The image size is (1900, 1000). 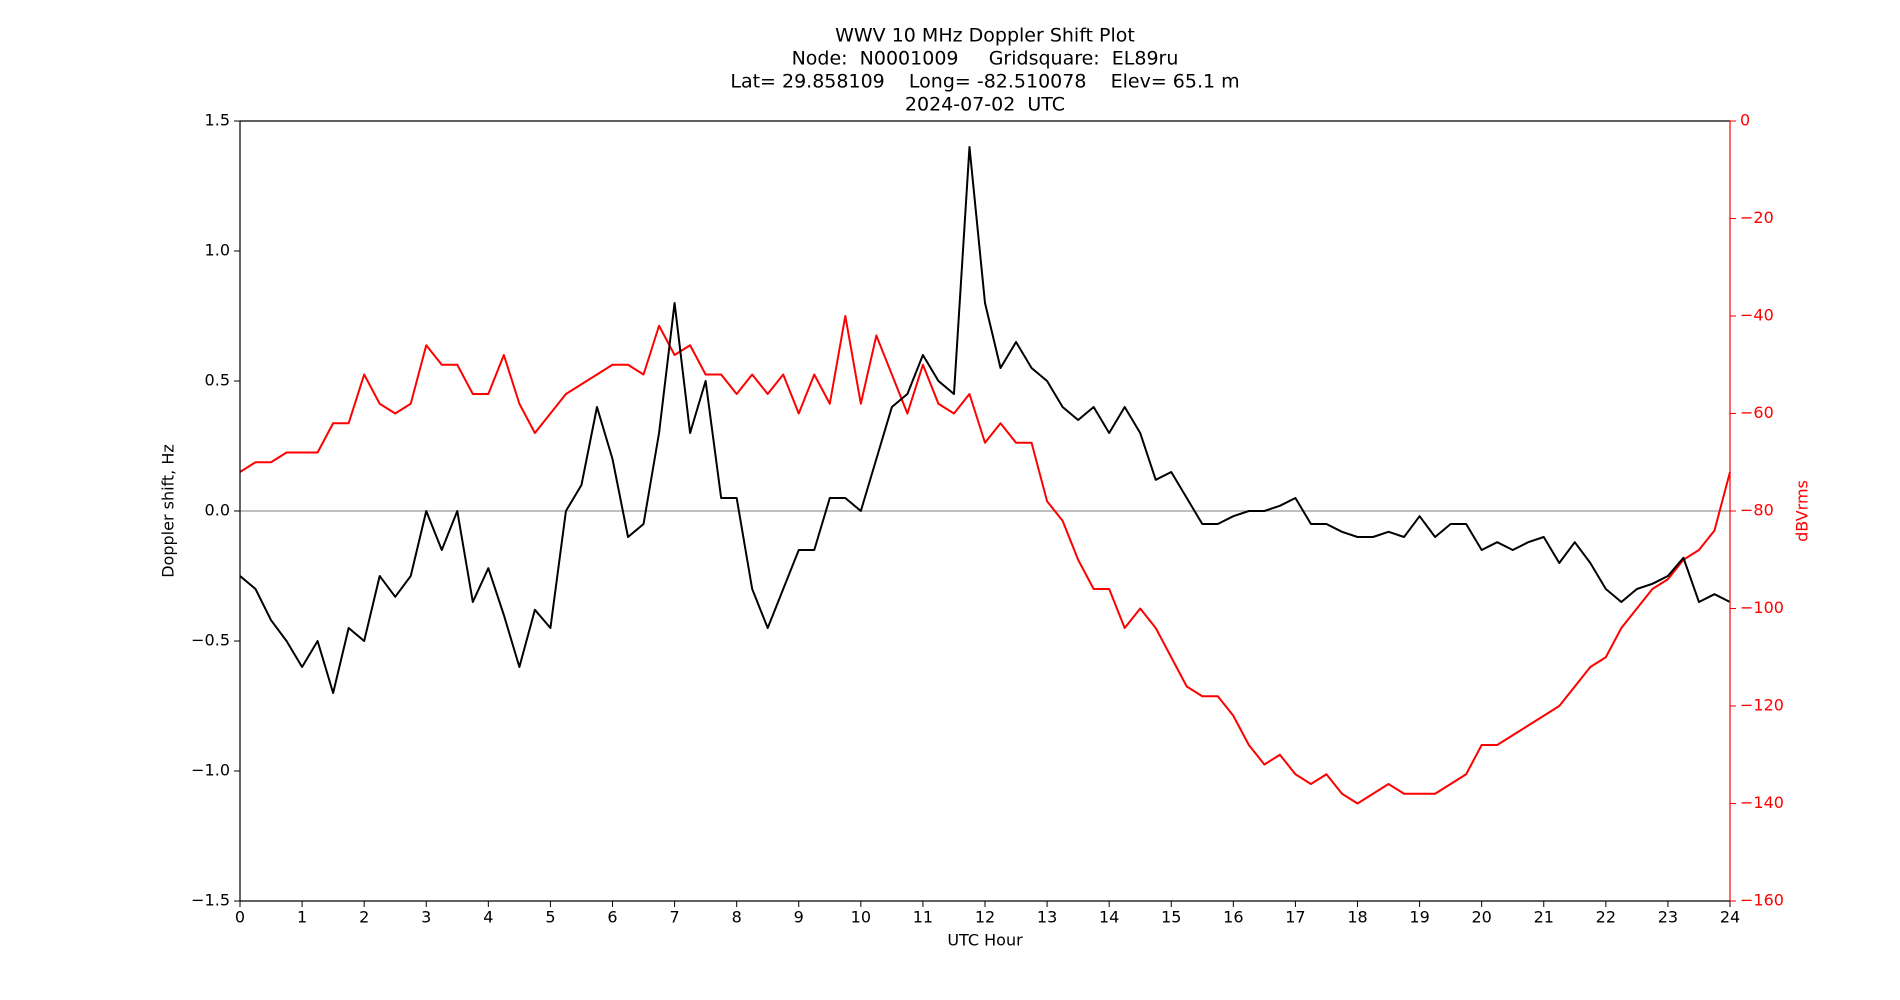 I want to click on x-tick-label: 8, so click(x=737, y=917).